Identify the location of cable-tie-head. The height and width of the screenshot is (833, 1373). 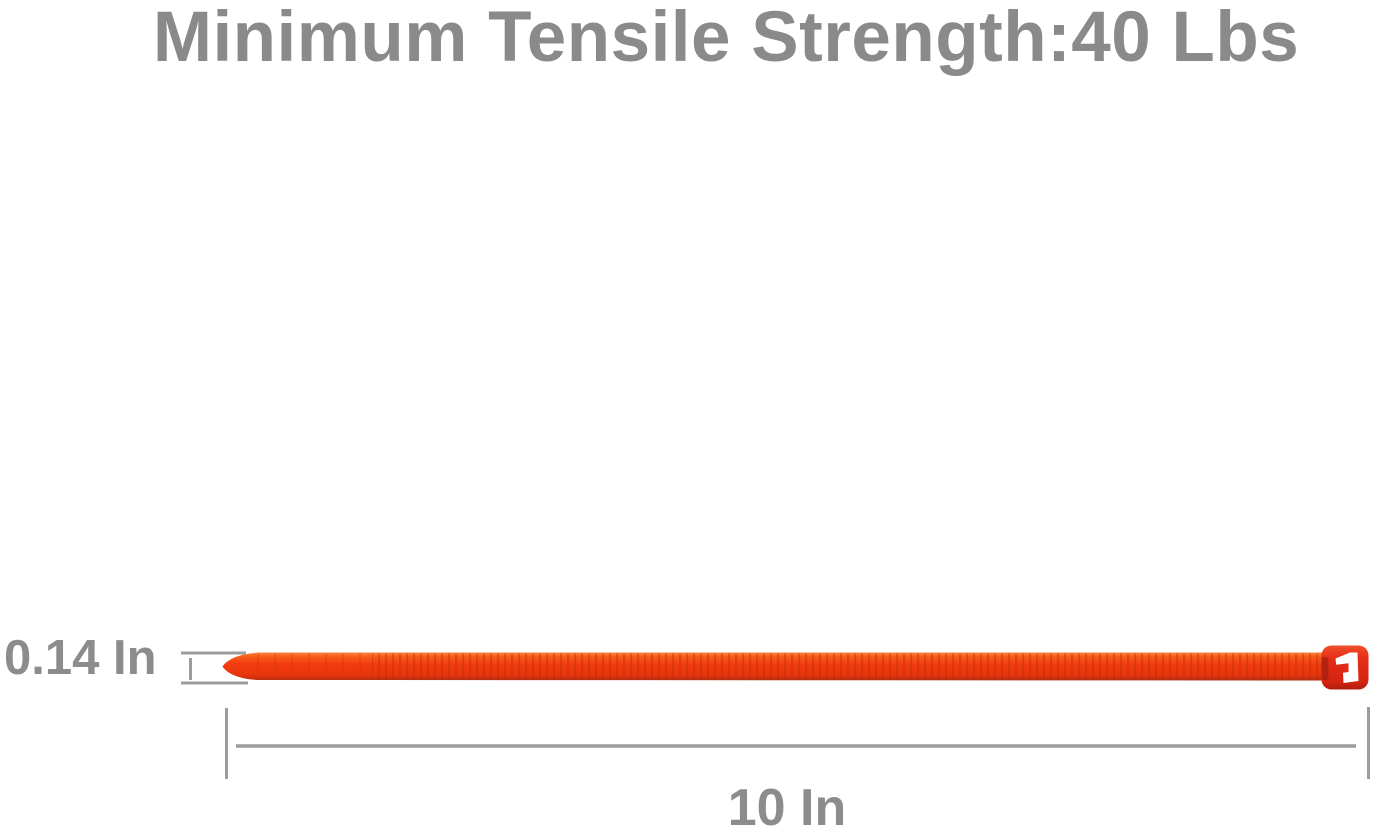
(1345, 667).